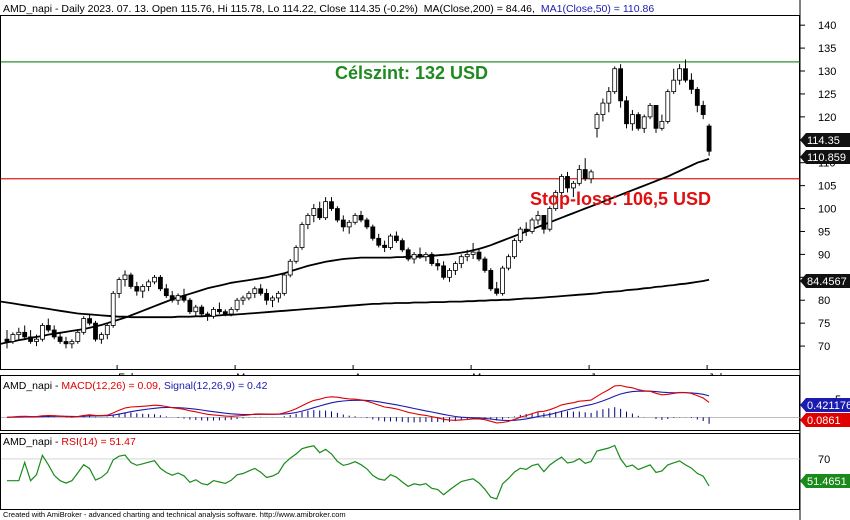  I want to click on rsi-value-tag-box, so click(825, 481).